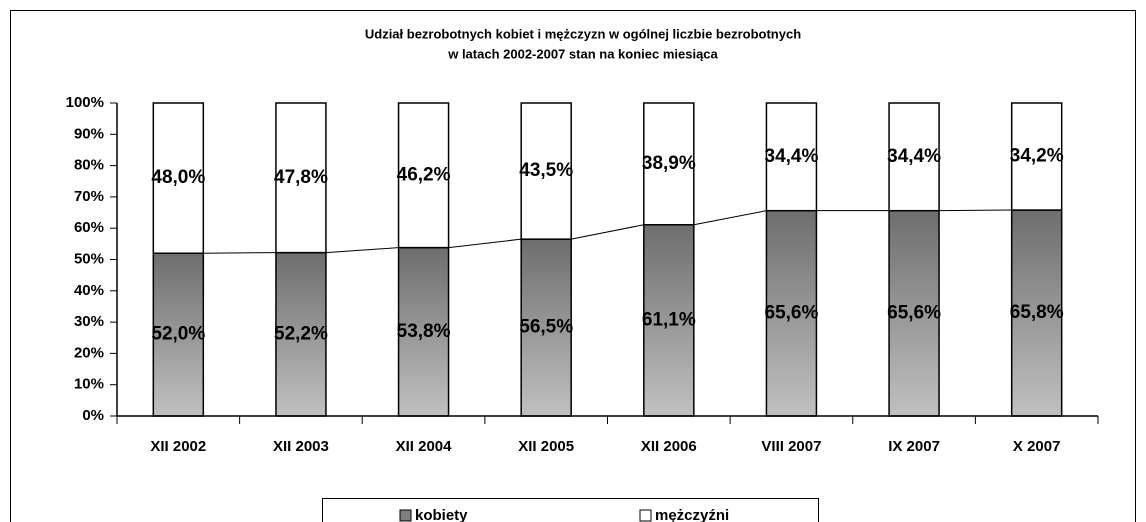 The height and width of the screenshot is (522, 1146). Describe the element at coordinates (424, 446) in the screenshot. I see `x-tick-label: XII 2004` at that location.